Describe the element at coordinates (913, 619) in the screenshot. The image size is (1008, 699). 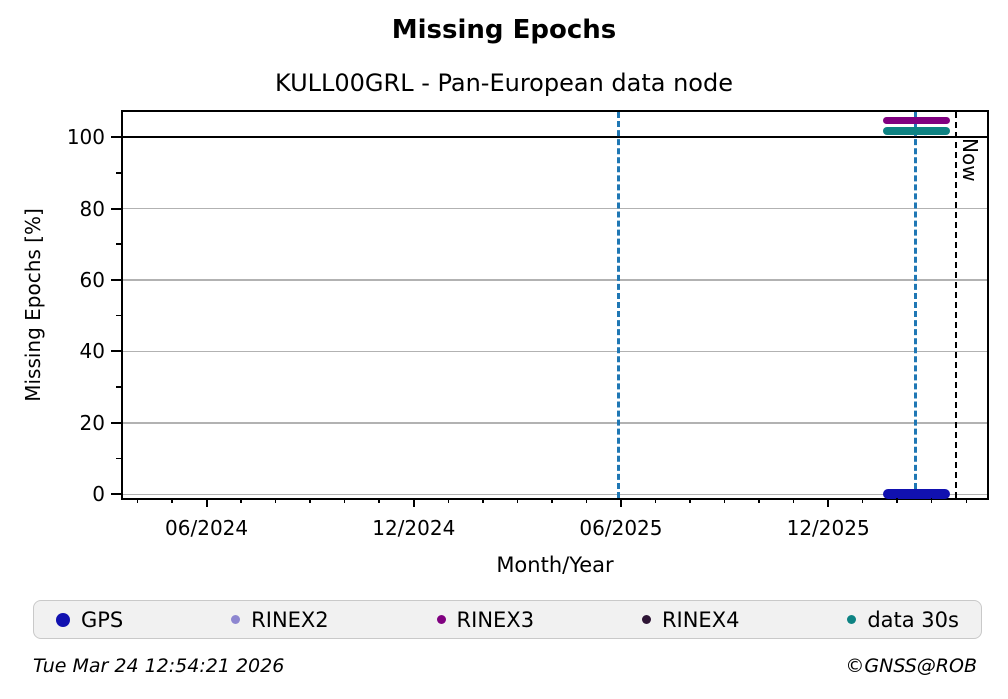
I see `legend-label-data30s: data 30s` at that location.